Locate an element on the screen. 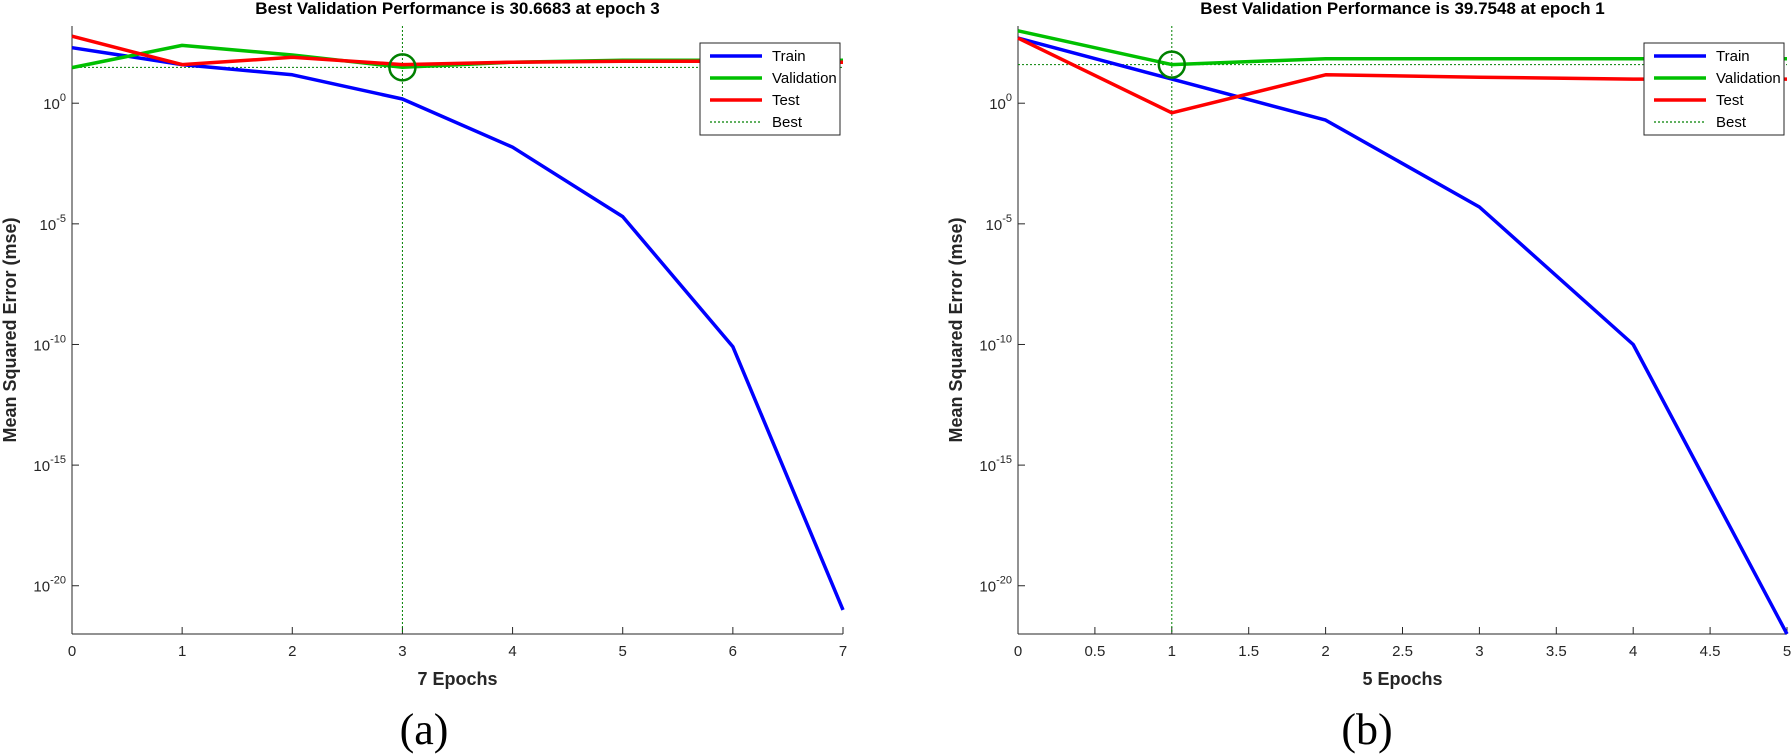 The height and width of the screenshot is (755, 1792). x-tick-label: 3.5 is located at coordinates (1556, 651).